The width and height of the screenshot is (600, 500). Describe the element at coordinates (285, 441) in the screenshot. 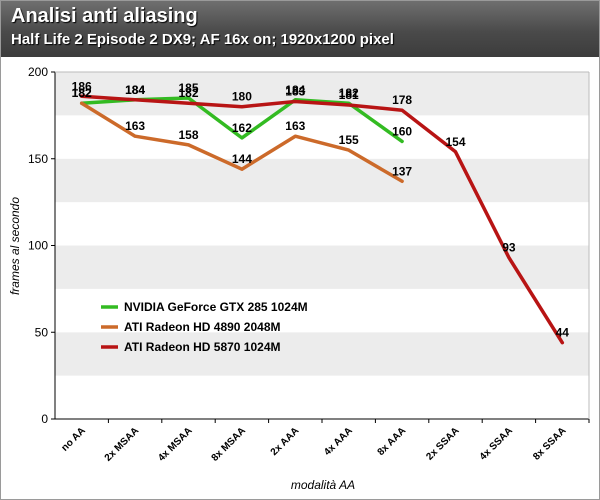

I see `x-tick-label: 2x AAA` at that location.